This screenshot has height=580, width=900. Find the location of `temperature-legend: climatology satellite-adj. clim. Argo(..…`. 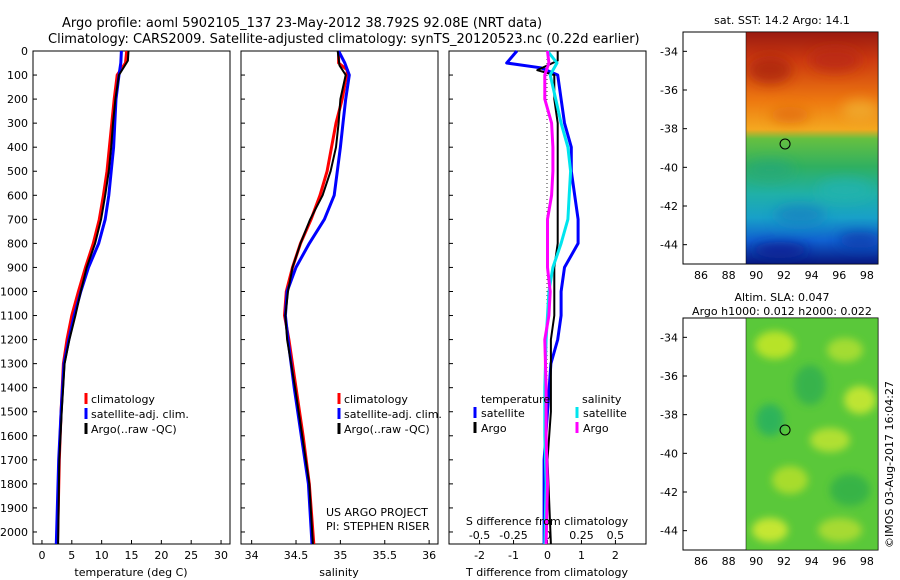

temperature-legend: climatology satellite-adj. clim. Argo(..… is located at coordinates (136, 414).